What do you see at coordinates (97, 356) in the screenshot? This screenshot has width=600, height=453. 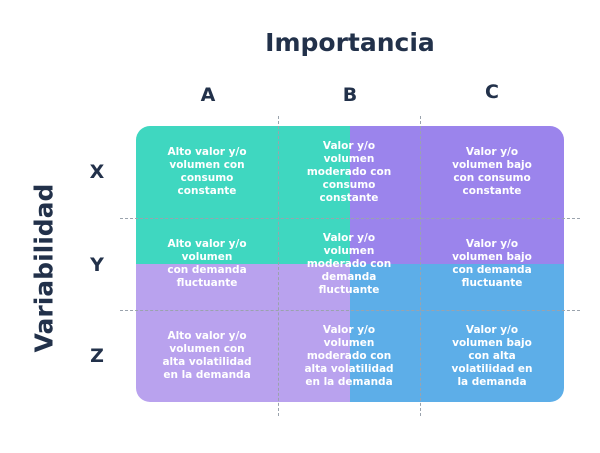 I see `row-label-z: Z` at bounding box center [97, 356].